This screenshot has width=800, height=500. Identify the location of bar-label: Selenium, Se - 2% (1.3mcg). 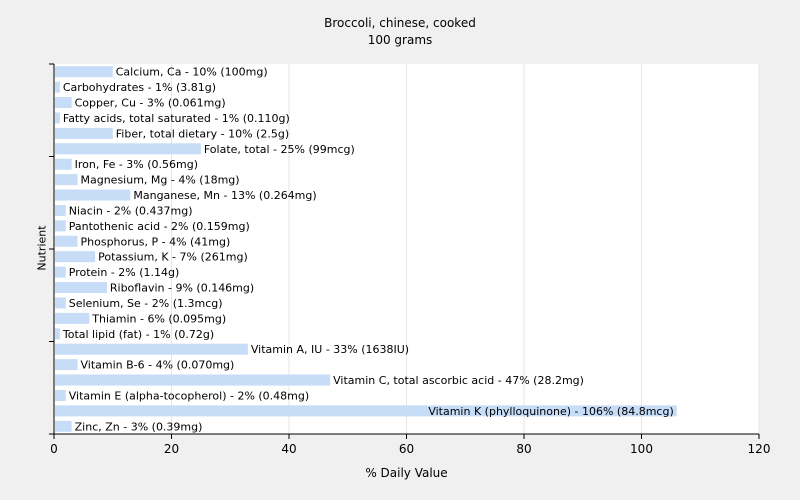
(146, 303).